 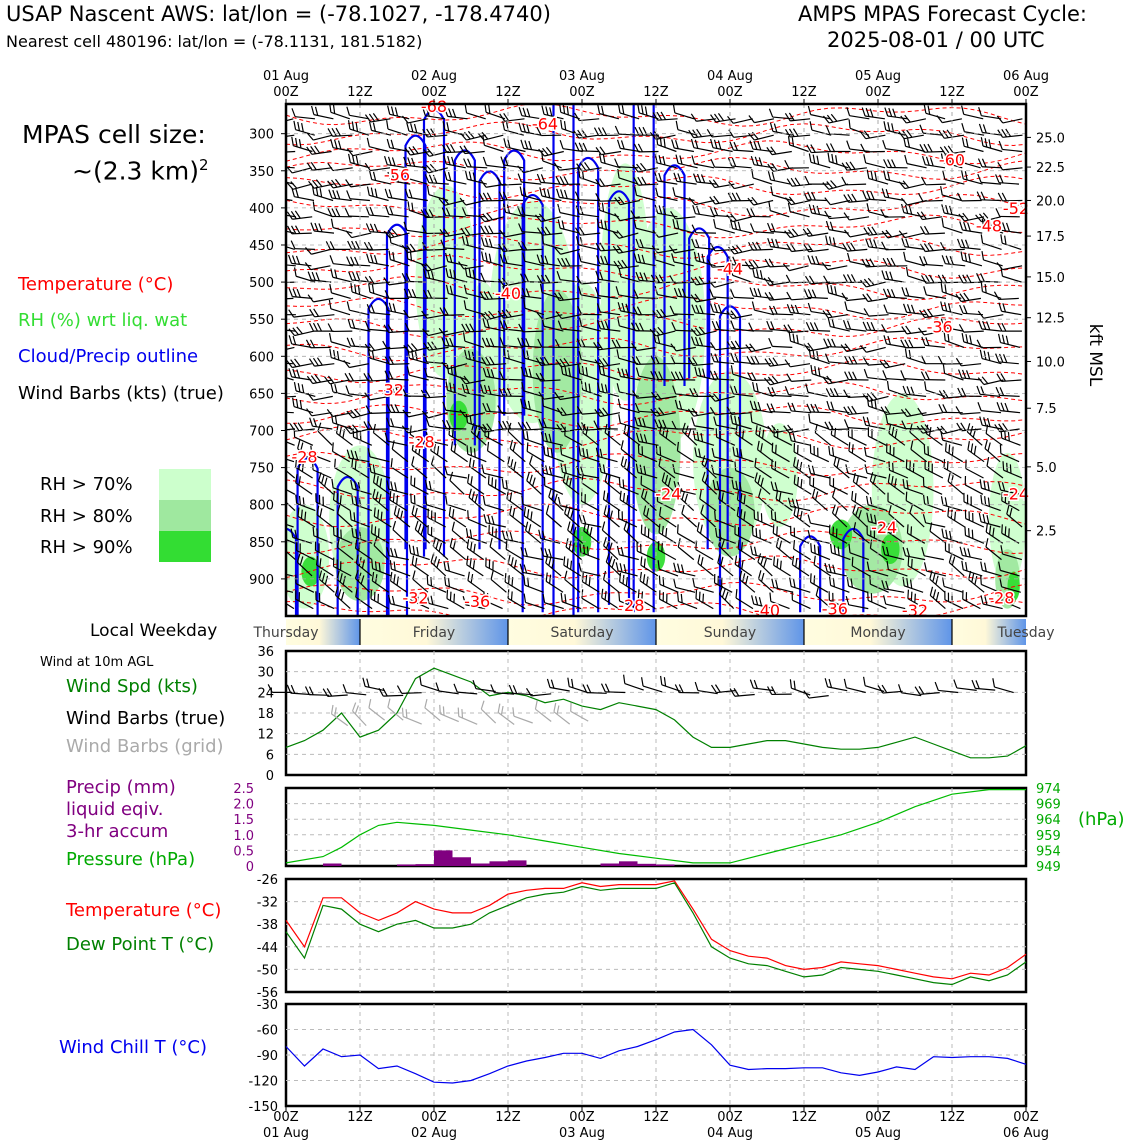 What do you see at coordinates (267, 1056) in the screenshot?
I see `windchill-ytick--90: -90` at bounding box center [267, 1056].